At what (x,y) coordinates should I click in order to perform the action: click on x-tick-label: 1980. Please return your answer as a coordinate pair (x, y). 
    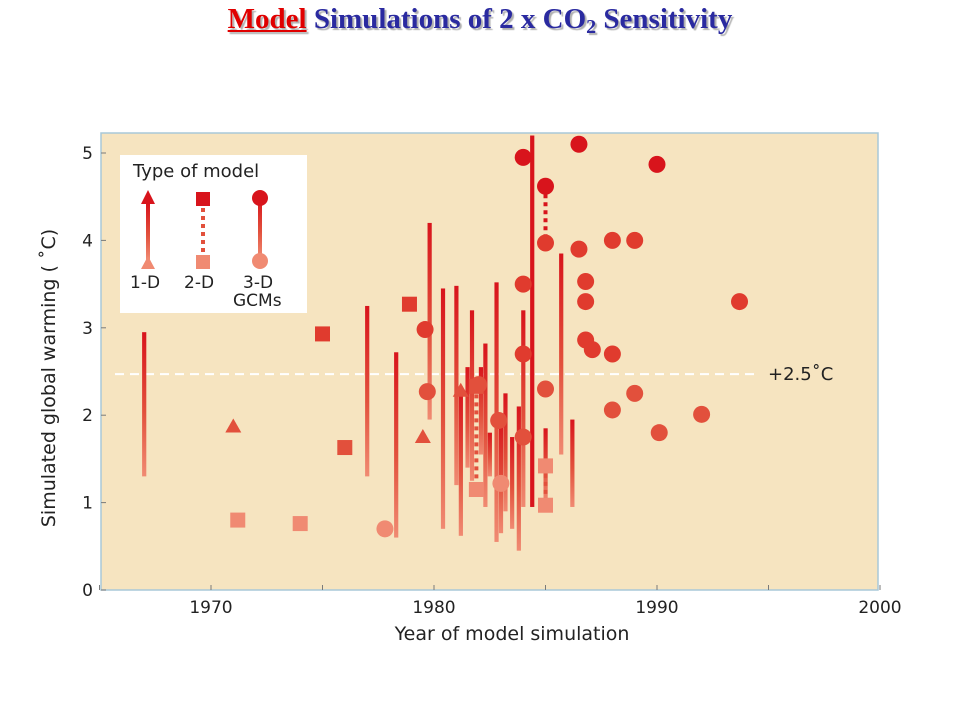
    Looking at the image, I should click on (433, 608).